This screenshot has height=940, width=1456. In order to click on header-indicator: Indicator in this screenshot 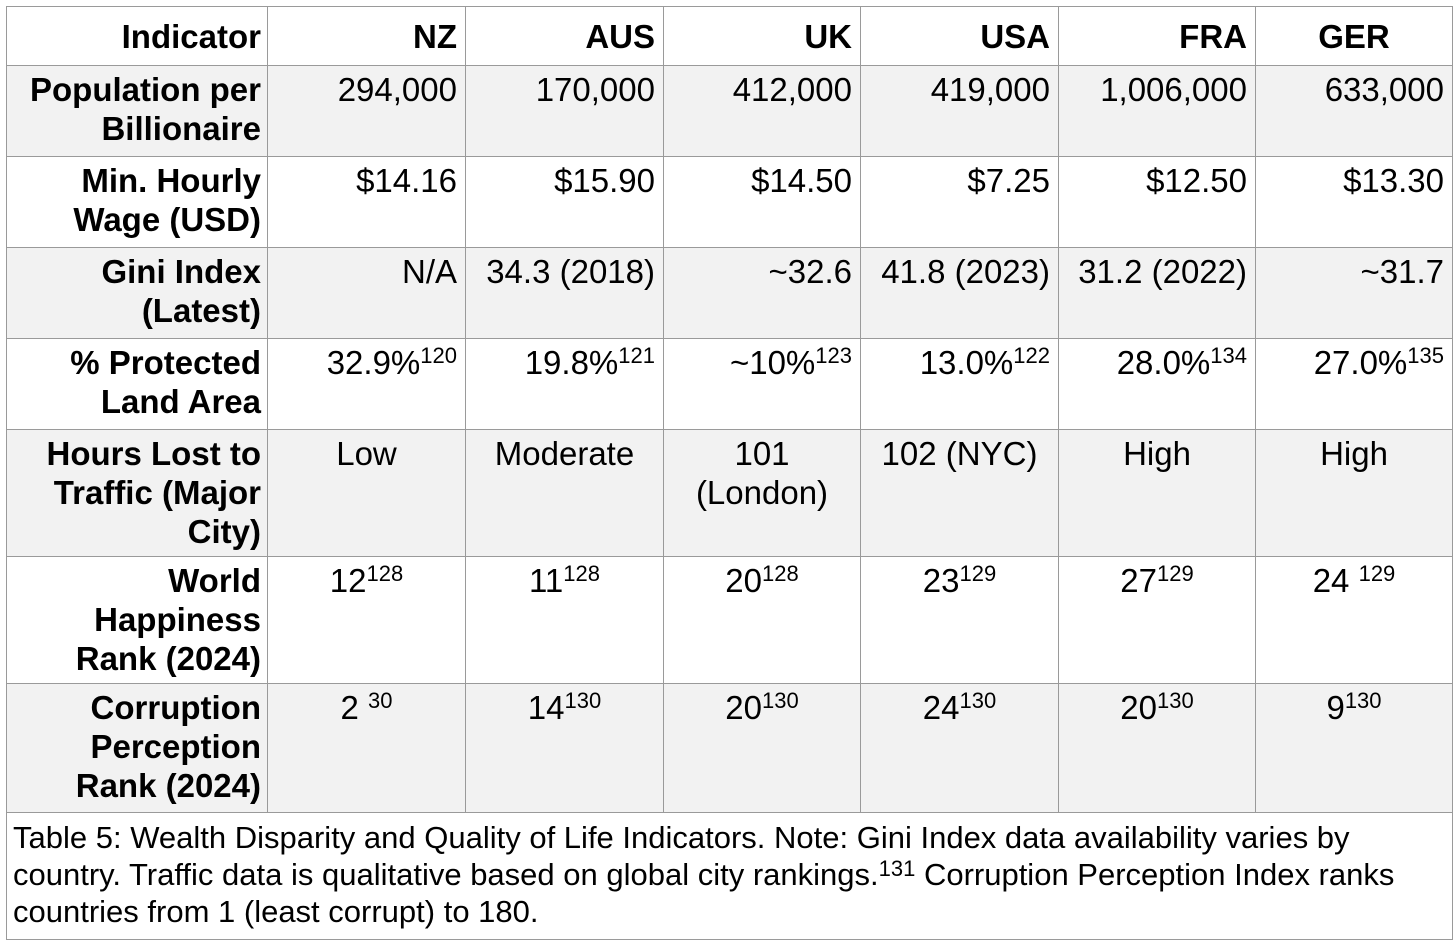, I will do `click(137, 36)`.